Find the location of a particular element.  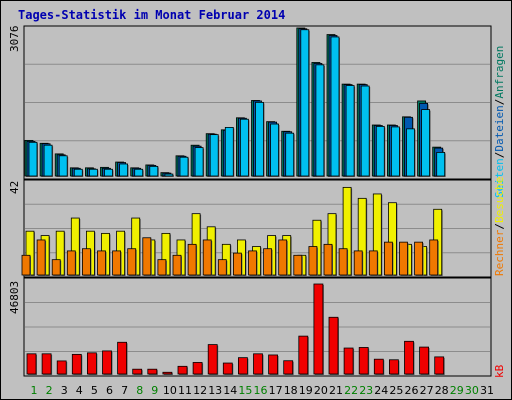

x-tick-label: 19 is located at coordinates (306, 390).